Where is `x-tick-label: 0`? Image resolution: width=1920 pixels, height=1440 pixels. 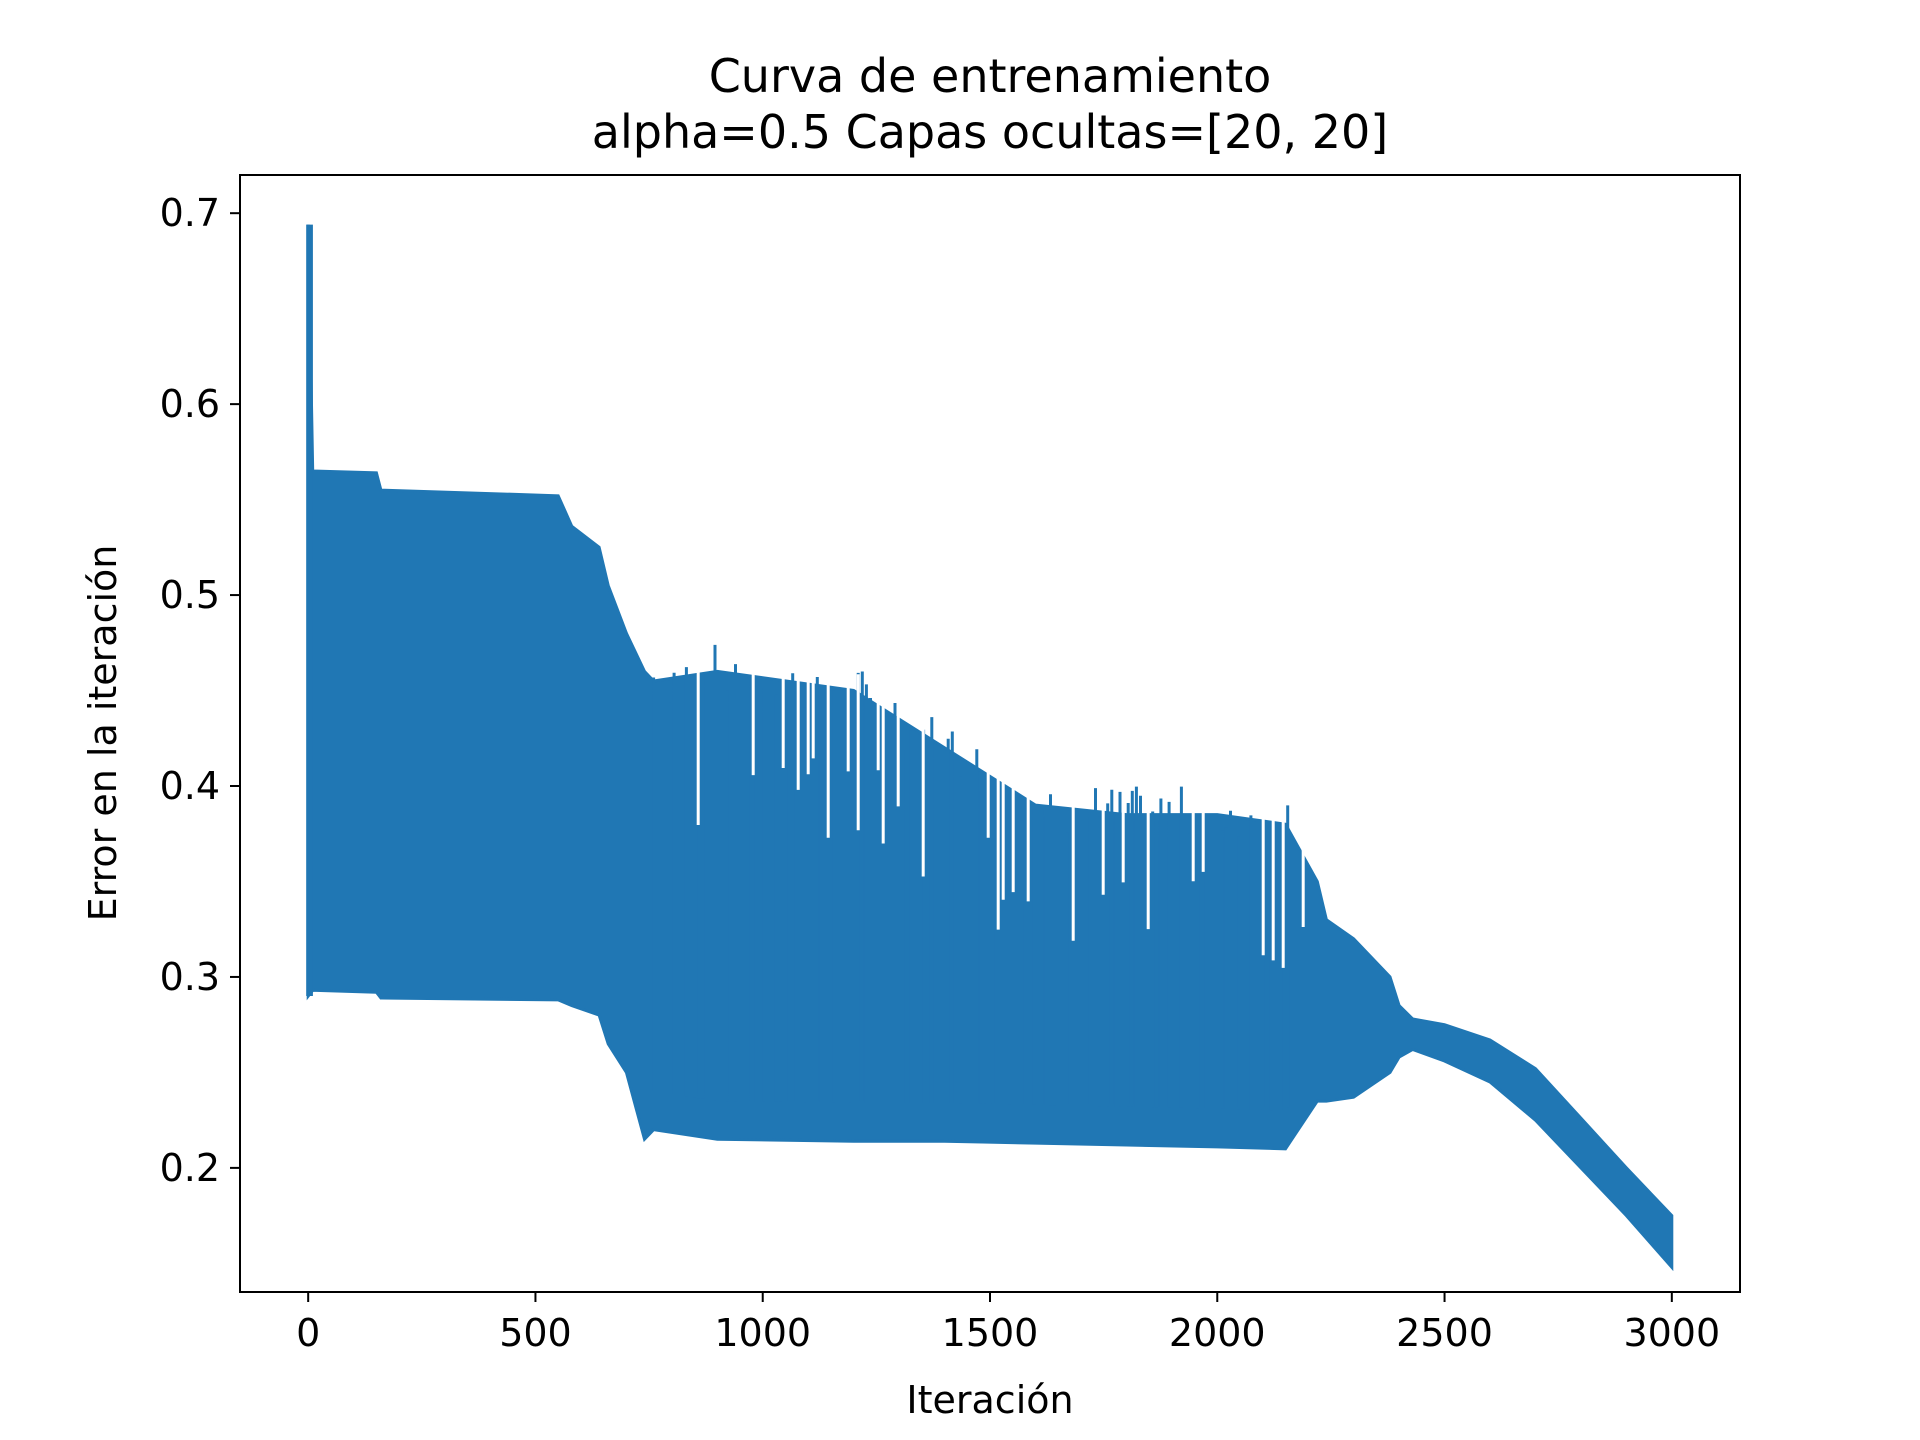 x-tick-label: 0 is located at coordinates (308, 1333).